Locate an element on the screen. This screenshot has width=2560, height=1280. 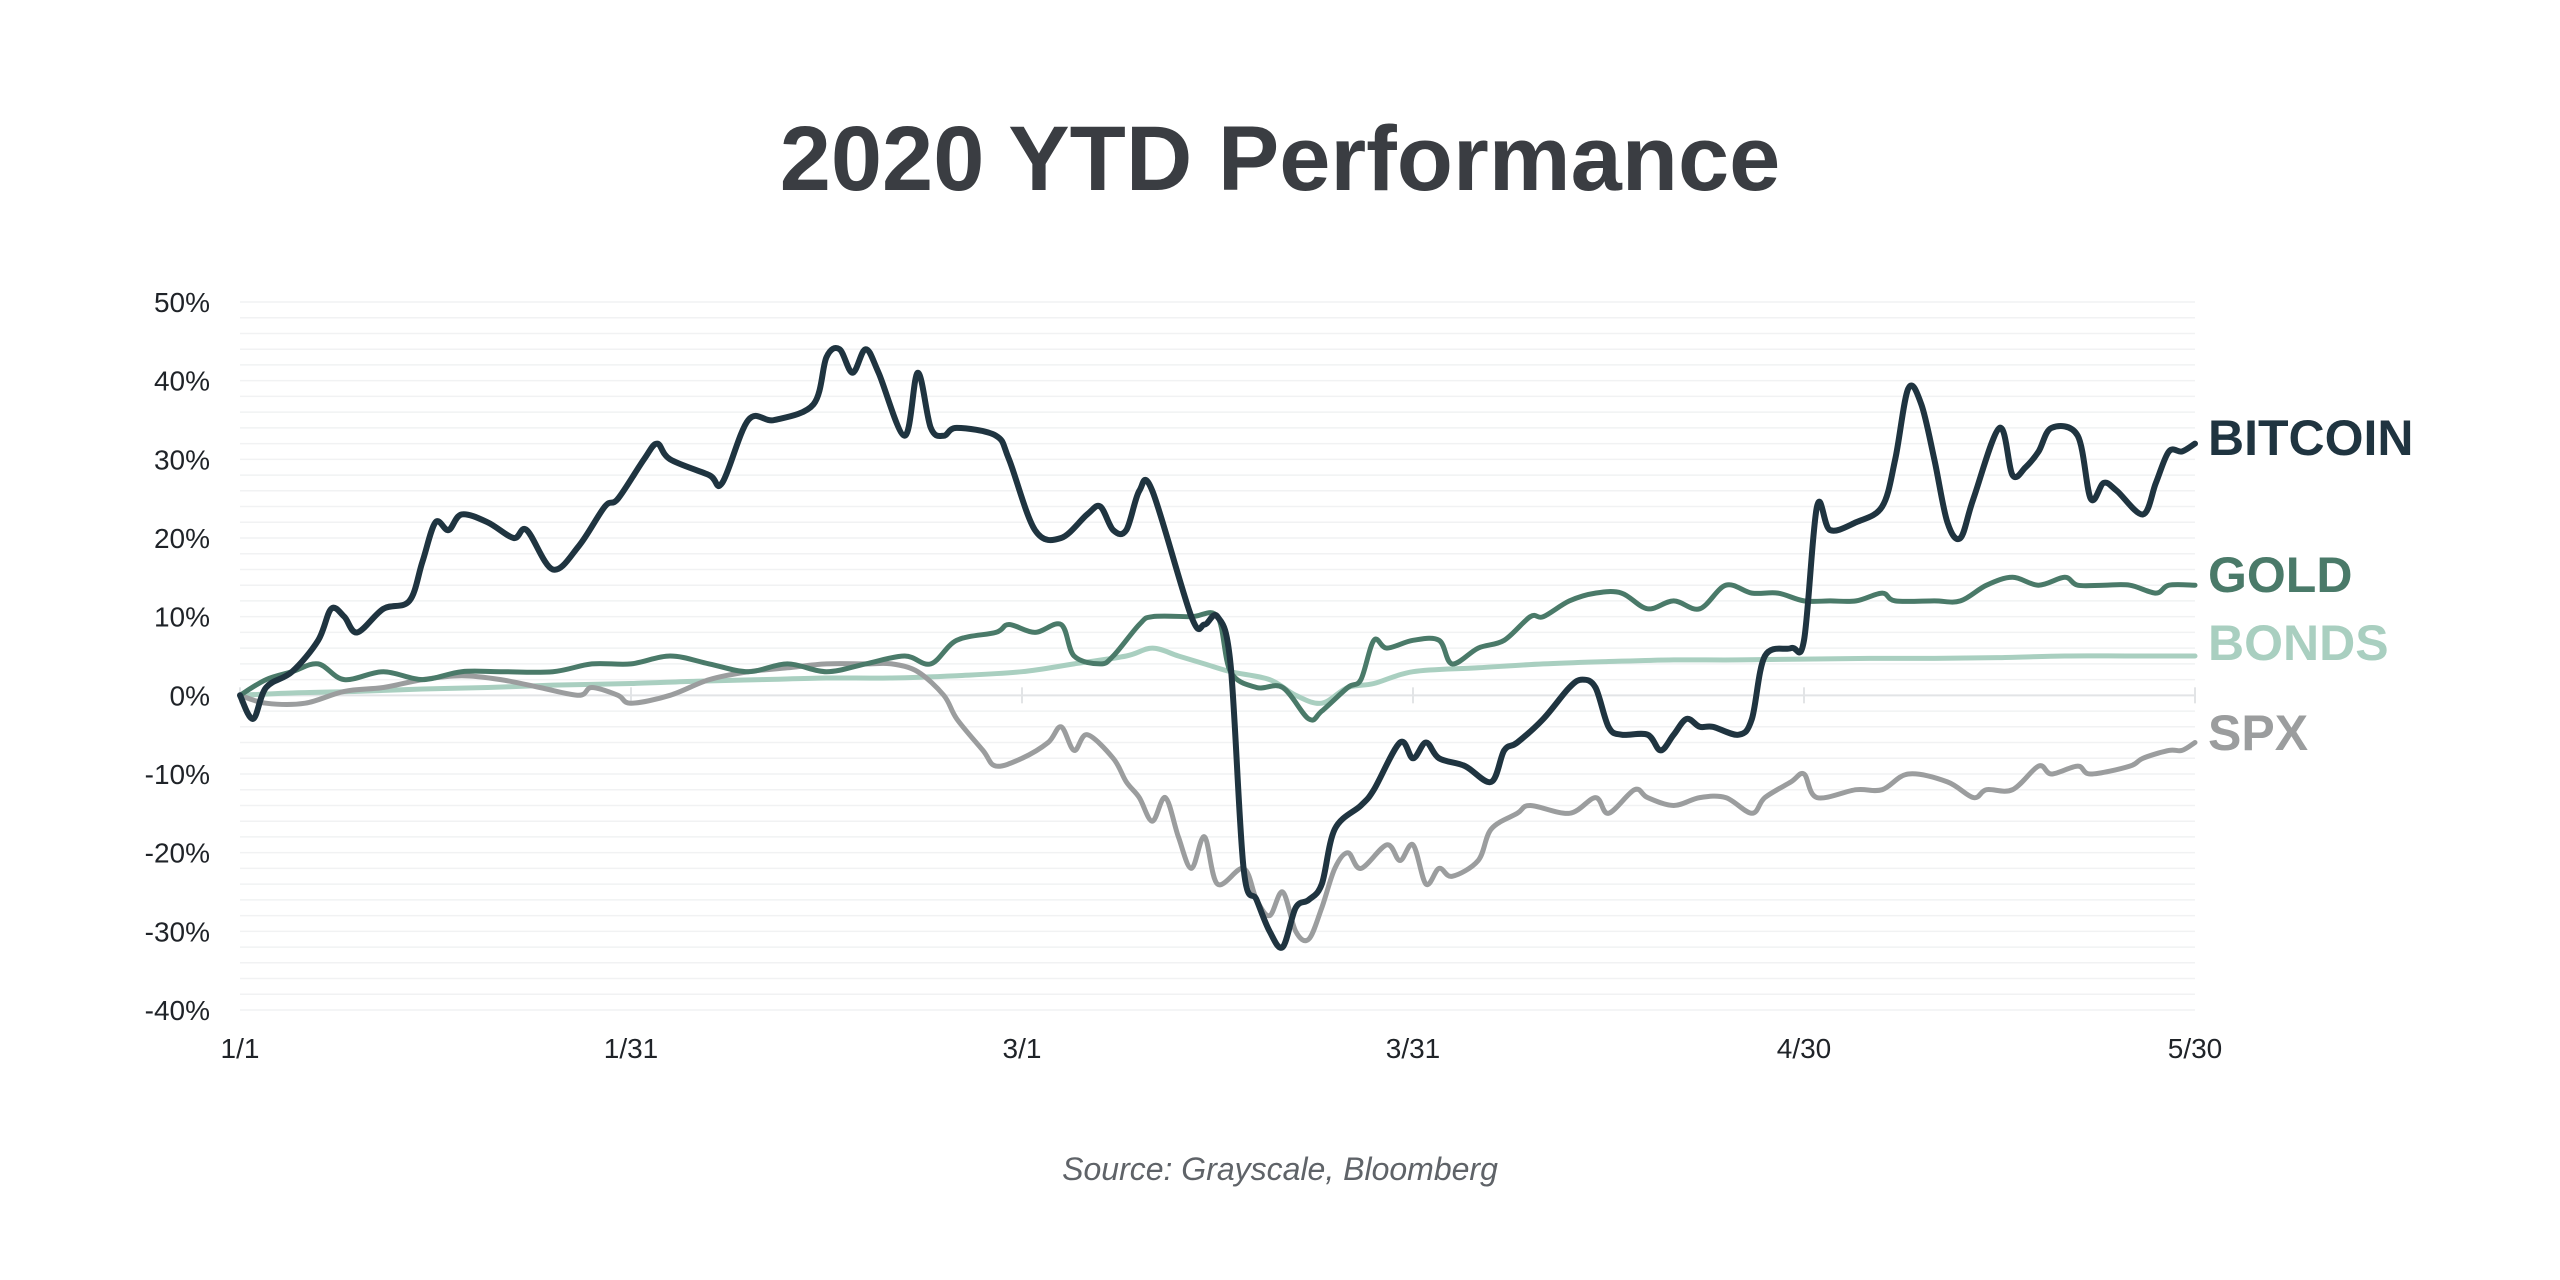
legend: BITCOIN GOLD BONDS SPX is located at coordinates (2311, 585).